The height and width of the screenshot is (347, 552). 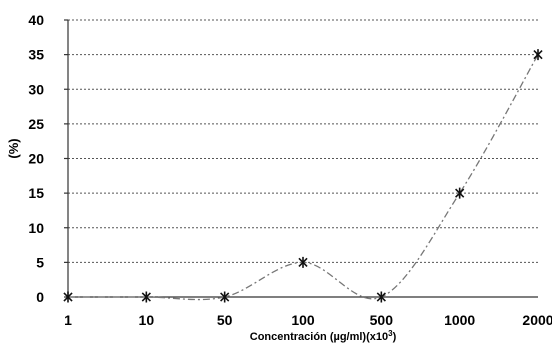 I want to click on x-tick-label: 50, so click(x=225, y=320).